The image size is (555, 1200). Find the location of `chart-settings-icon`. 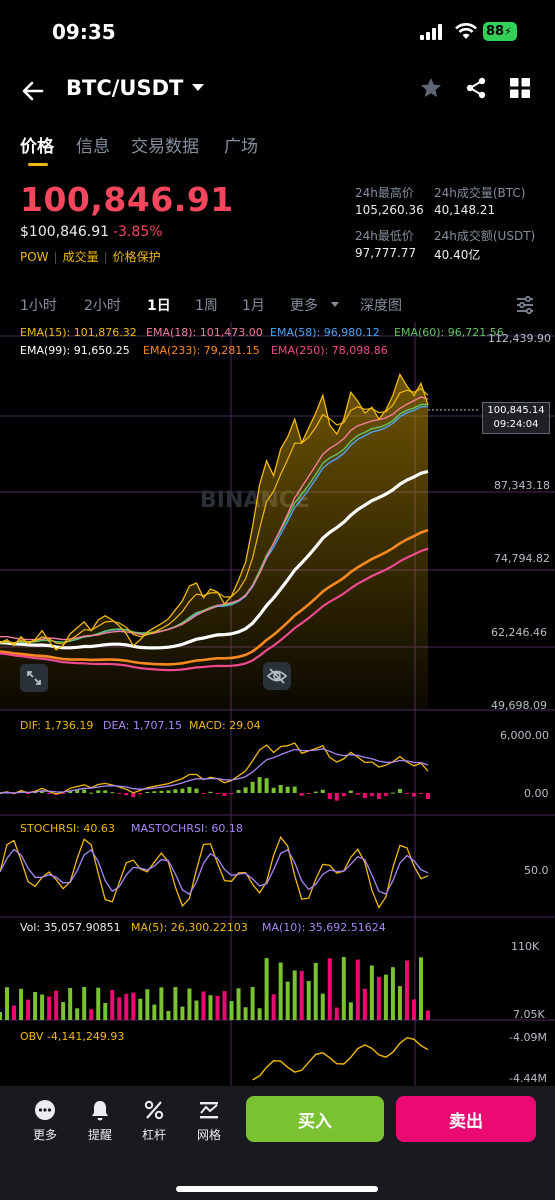

chart-settings-icon is located at coordinates (525, 305).